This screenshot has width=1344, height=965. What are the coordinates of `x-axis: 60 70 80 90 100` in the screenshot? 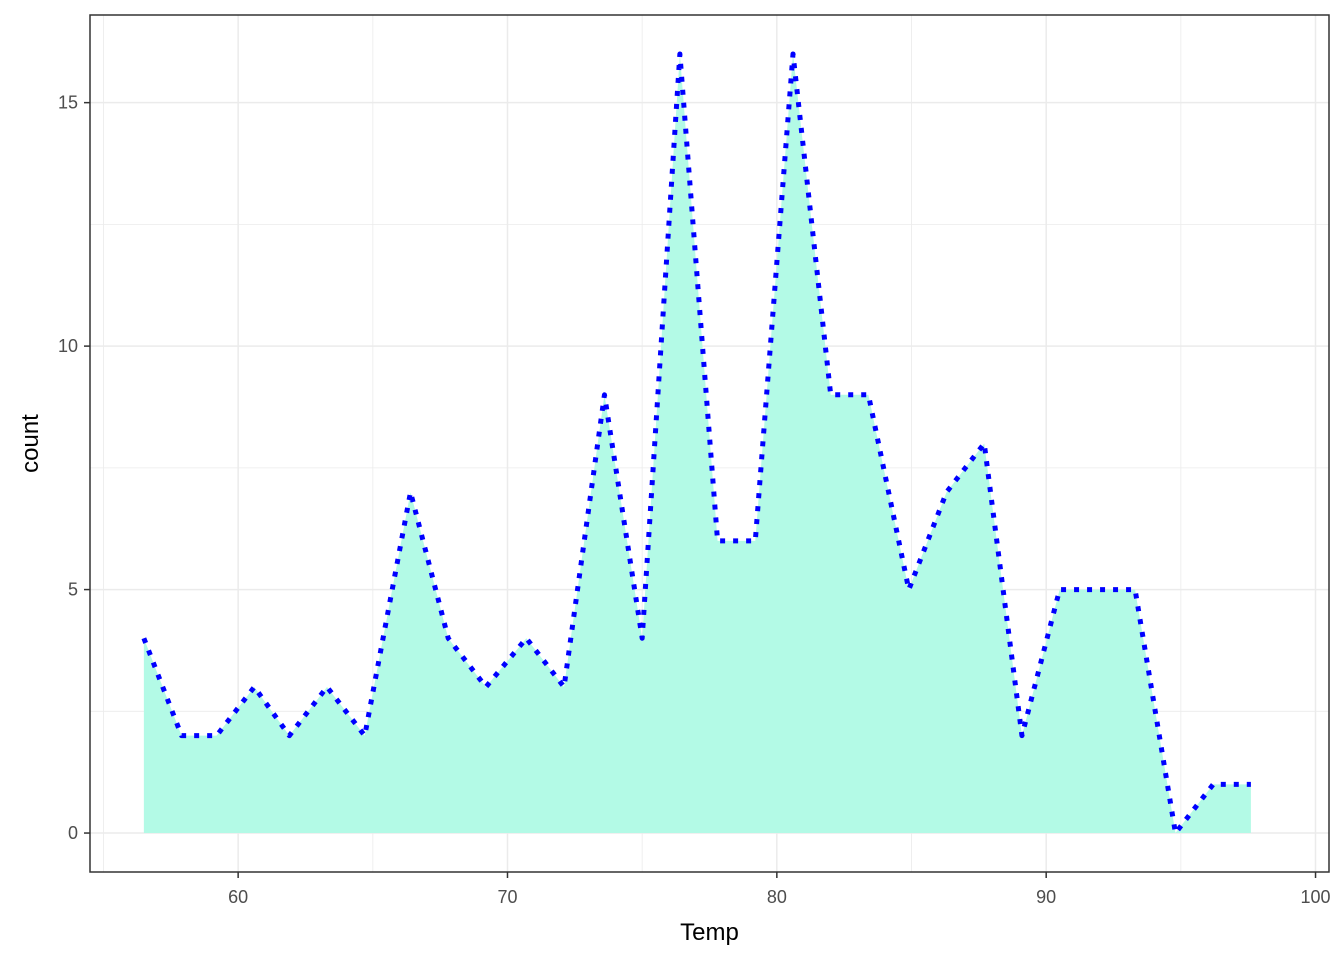 It's located at (779, 889).